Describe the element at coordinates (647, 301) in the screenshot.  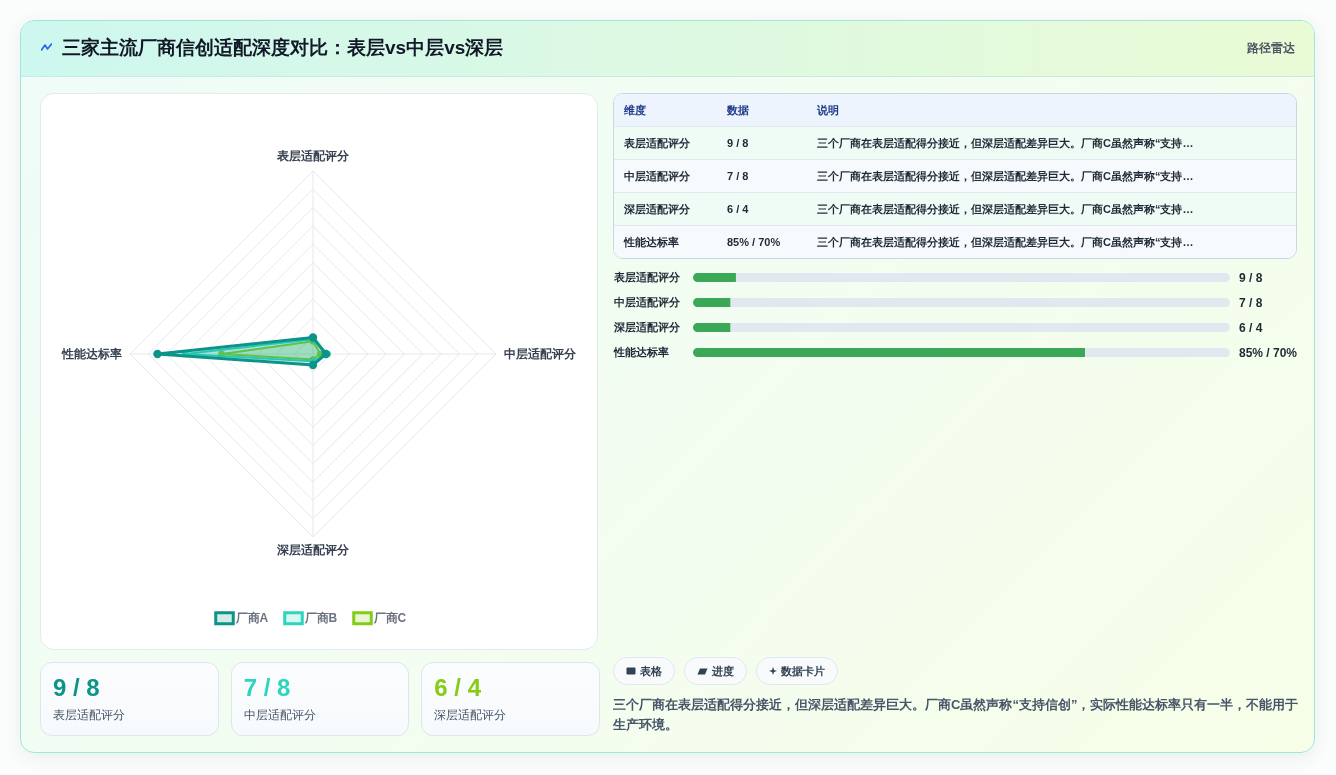
I see `y-tick-label: 中层适配评分` at that location.